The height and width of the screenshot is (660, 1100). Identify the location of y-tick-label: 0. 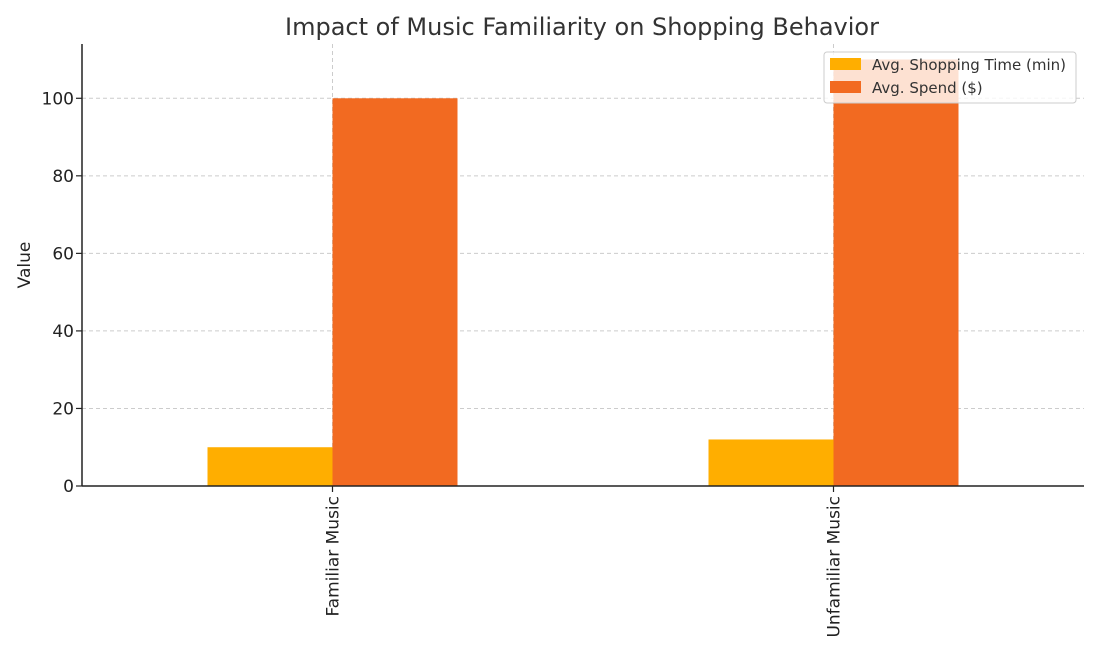
(68, 487).